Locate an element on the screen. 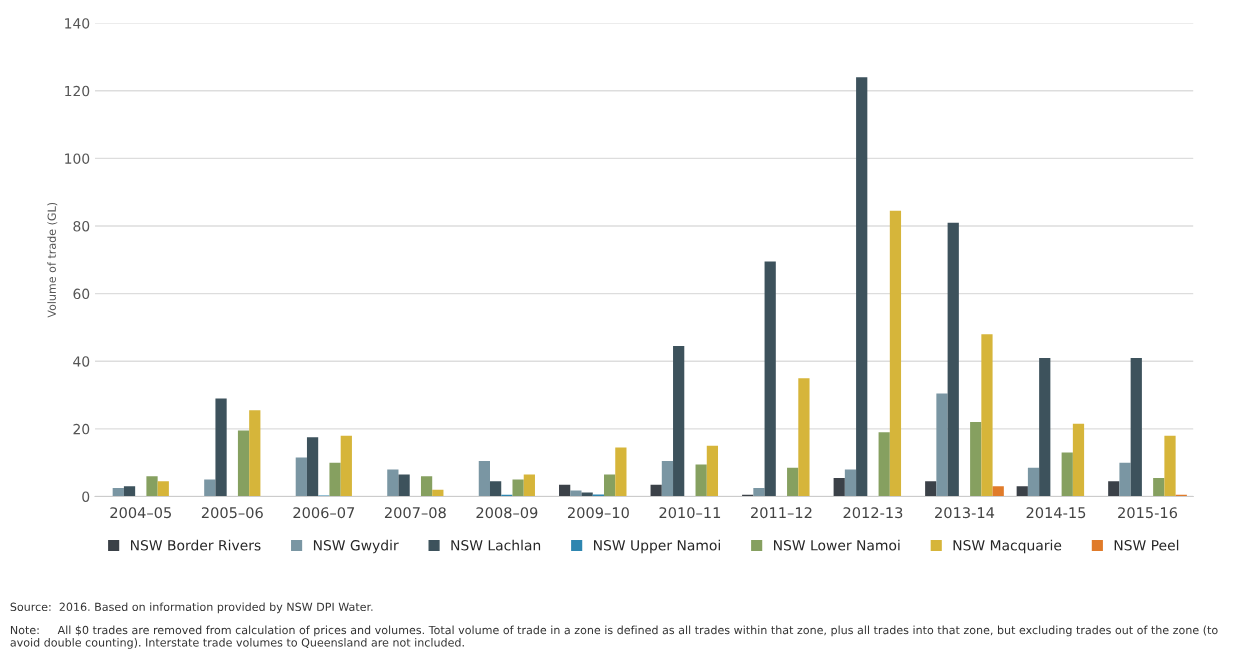  legend-label: NSW Border Rivers is located at coordinates (195, 545).